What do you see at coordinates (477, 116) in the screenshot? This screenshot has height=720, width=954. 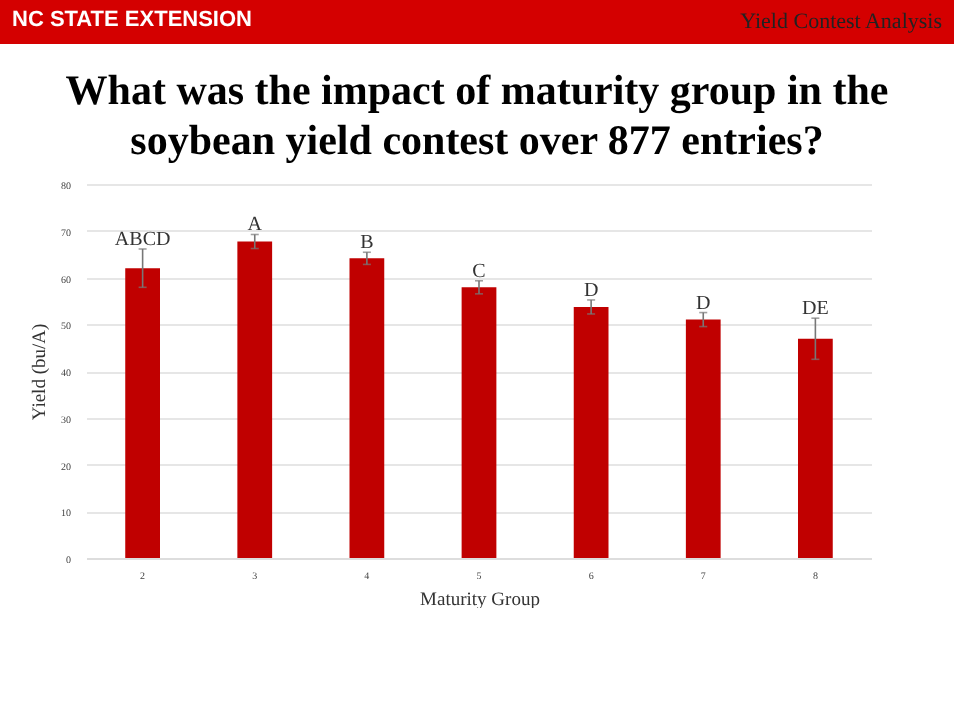 I see `chart-title: What was the impact of maturity group in the soybean yield contest over 877 entries?` at bounding box center [477, 116].